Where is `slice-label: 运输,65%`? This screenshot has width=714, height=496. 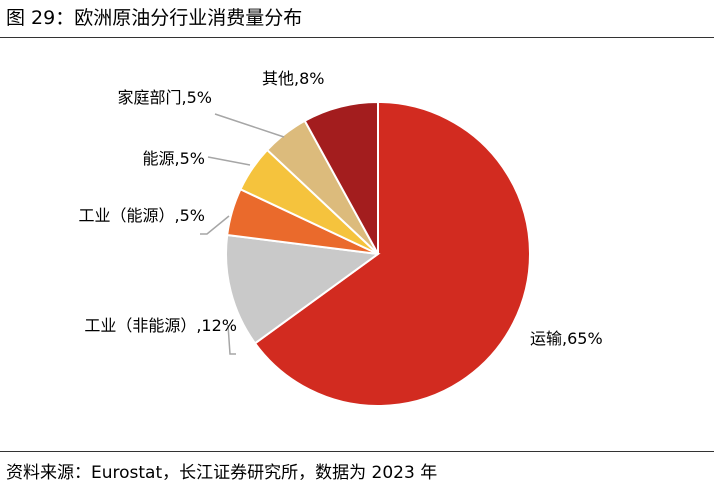
slice-label: 运输,65% is located at coordinates (566, 338).